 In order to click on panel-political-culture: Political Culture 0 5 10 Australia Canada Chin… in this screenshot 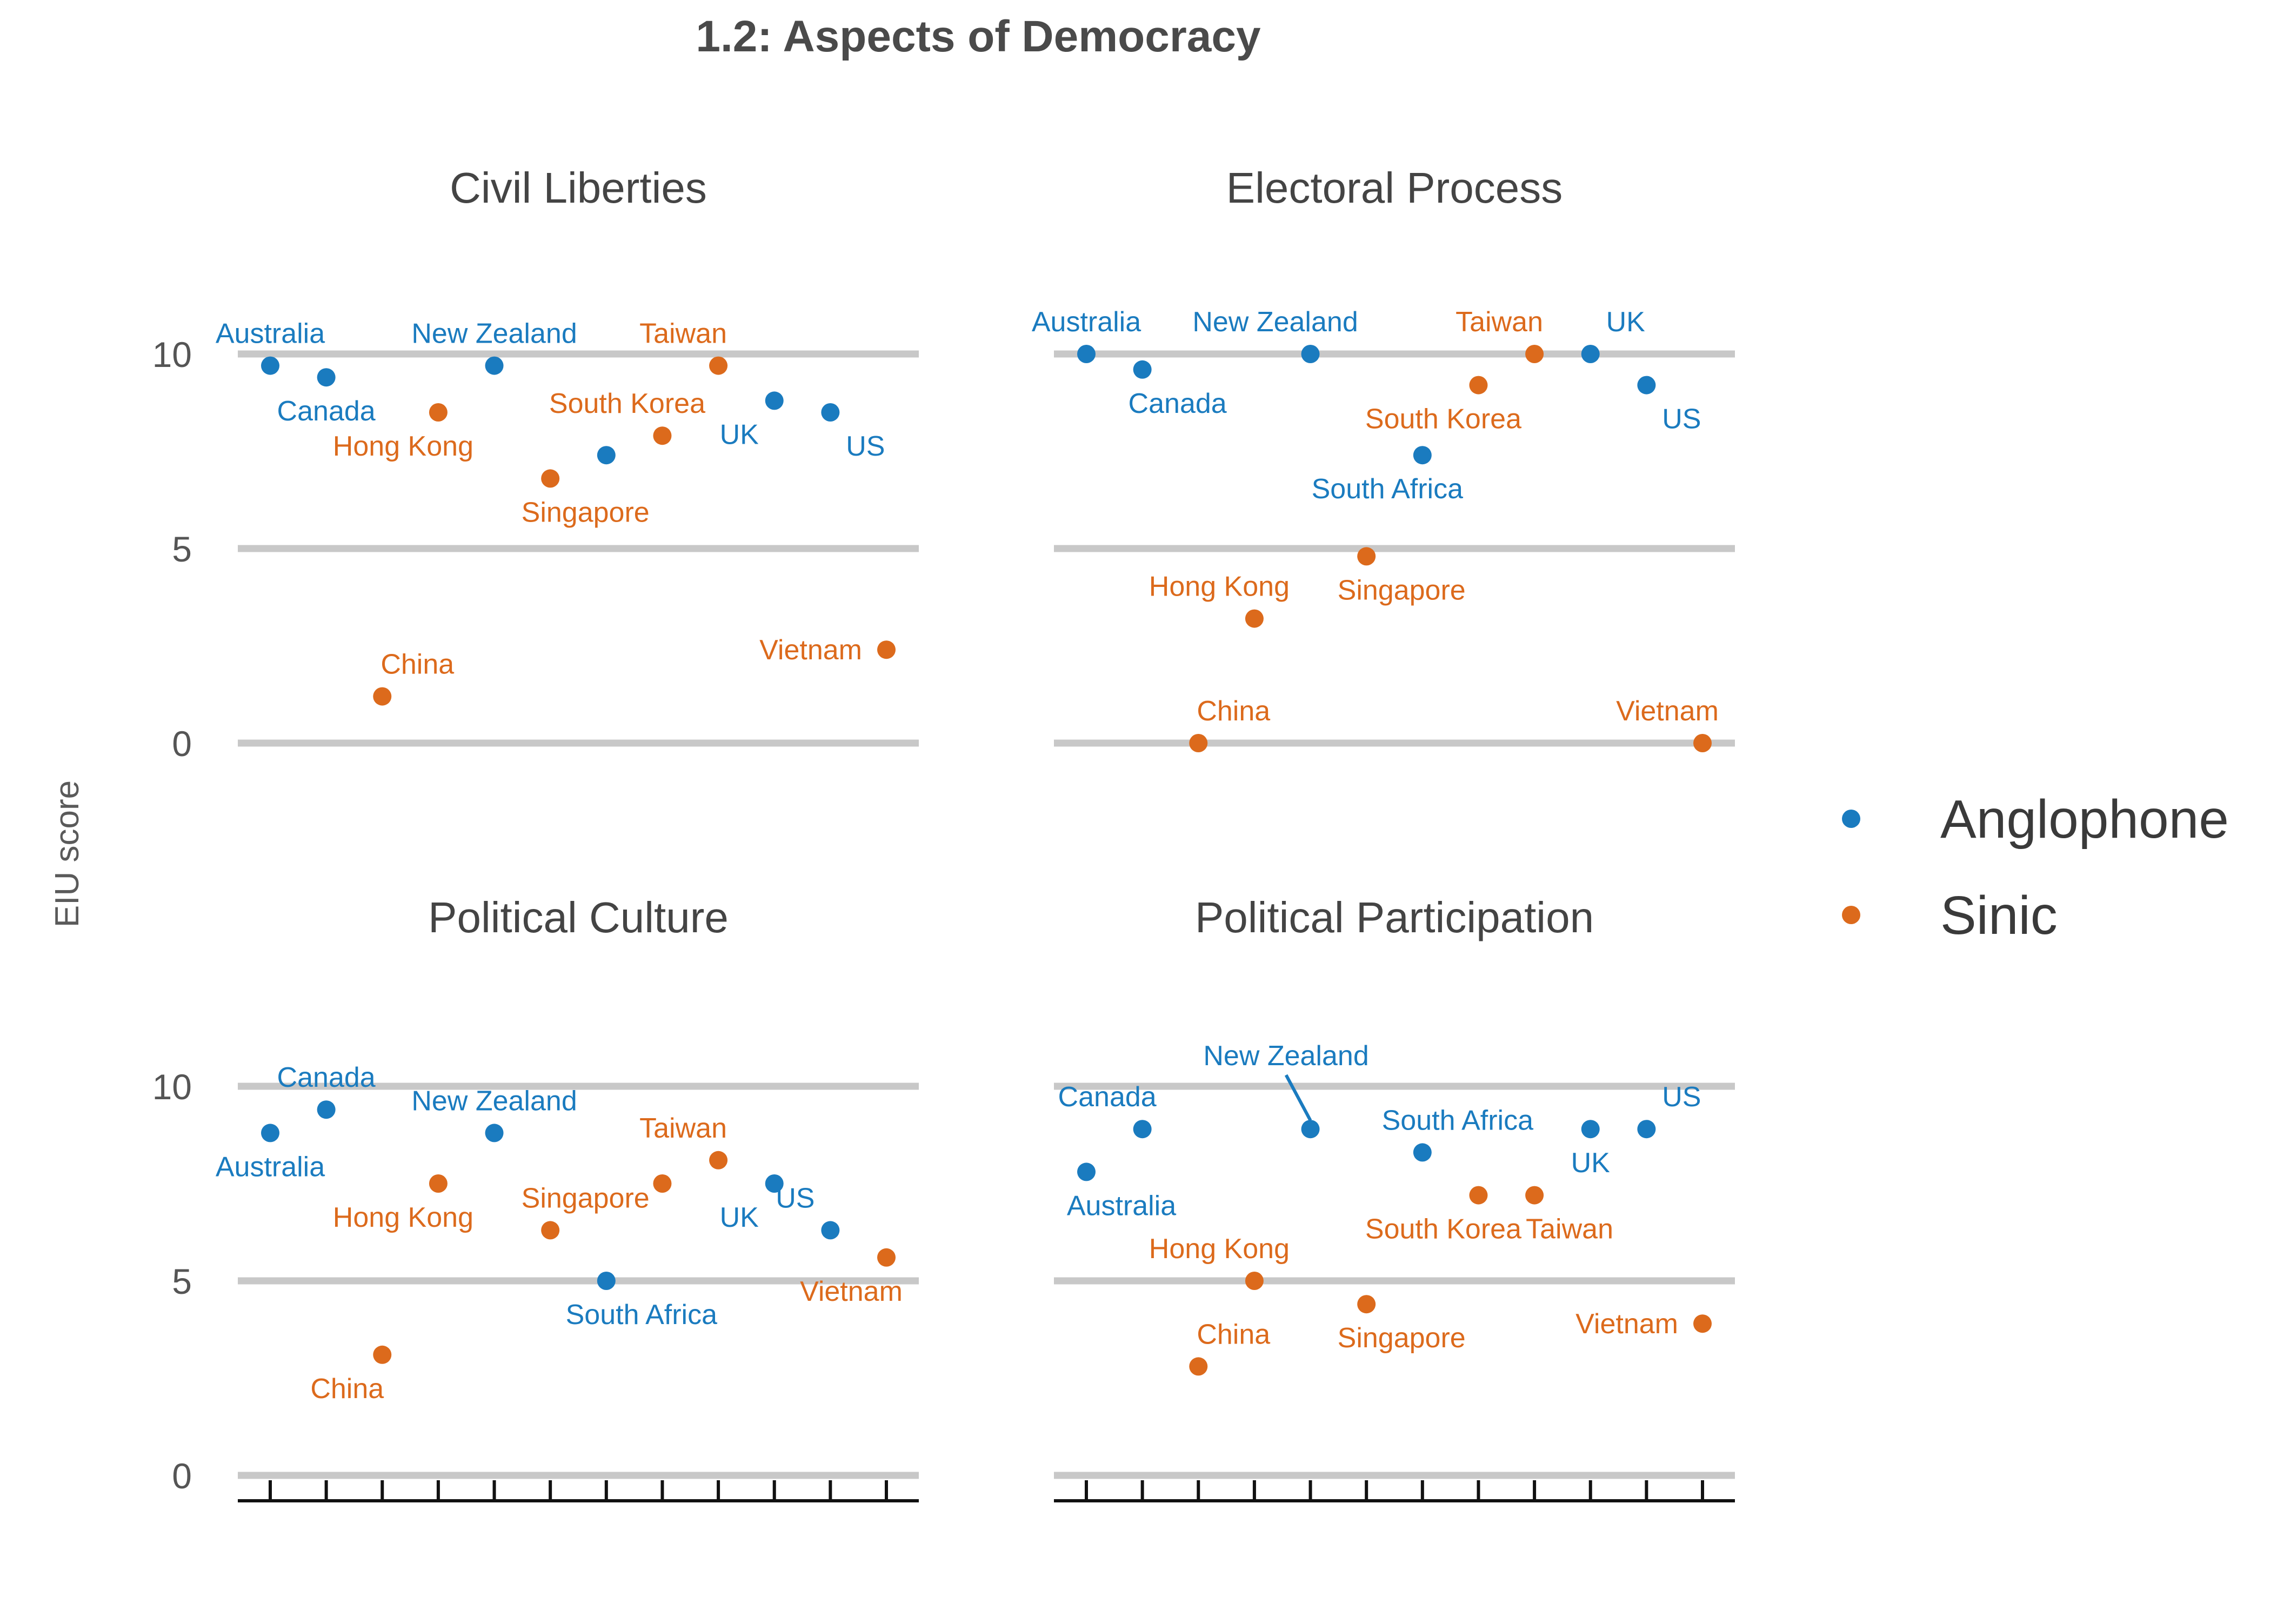, I will do `click(535, 1197)`.